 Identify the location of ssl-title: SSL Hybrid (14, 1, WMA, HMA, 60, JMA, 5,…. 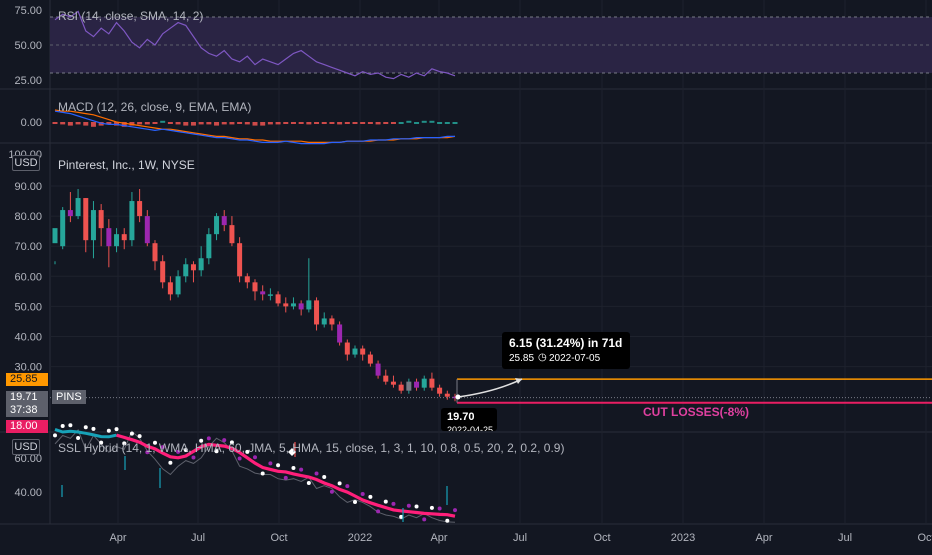
(311, 448).